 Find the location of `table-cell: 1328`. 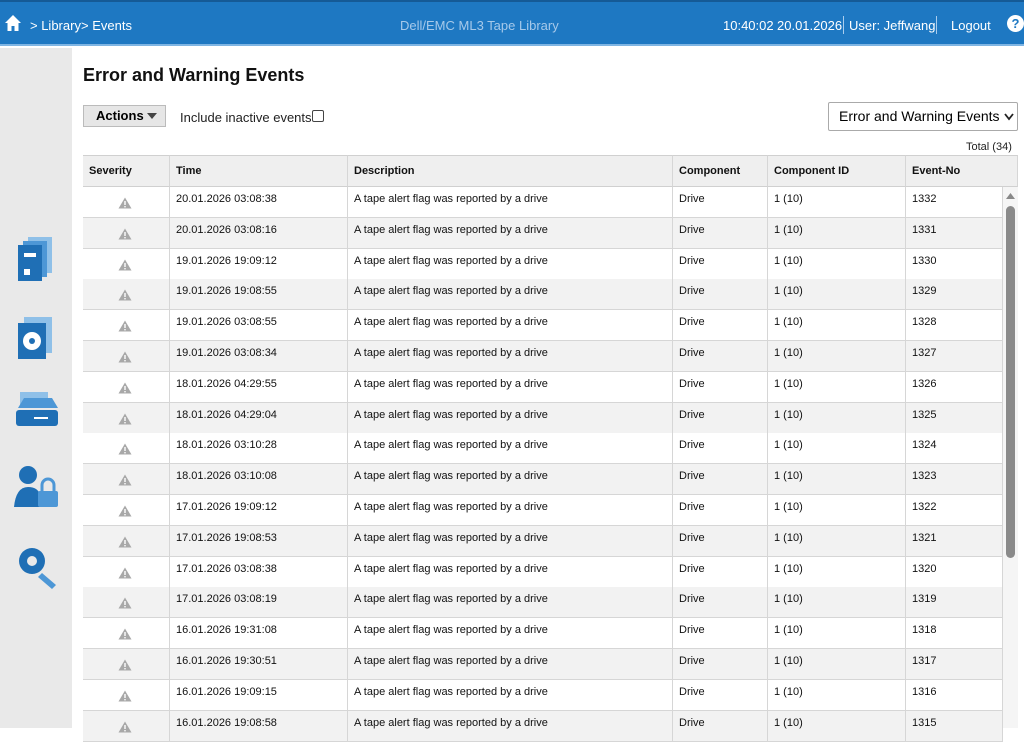

table-cell: 1328 is located at coordinates (954, 326).